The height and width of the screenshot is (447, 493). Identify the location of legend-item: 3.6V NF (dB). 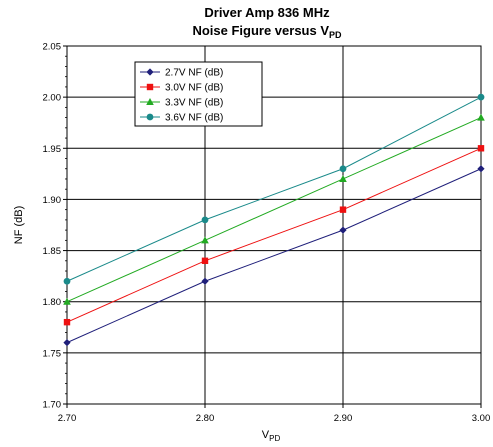
(181, 118).